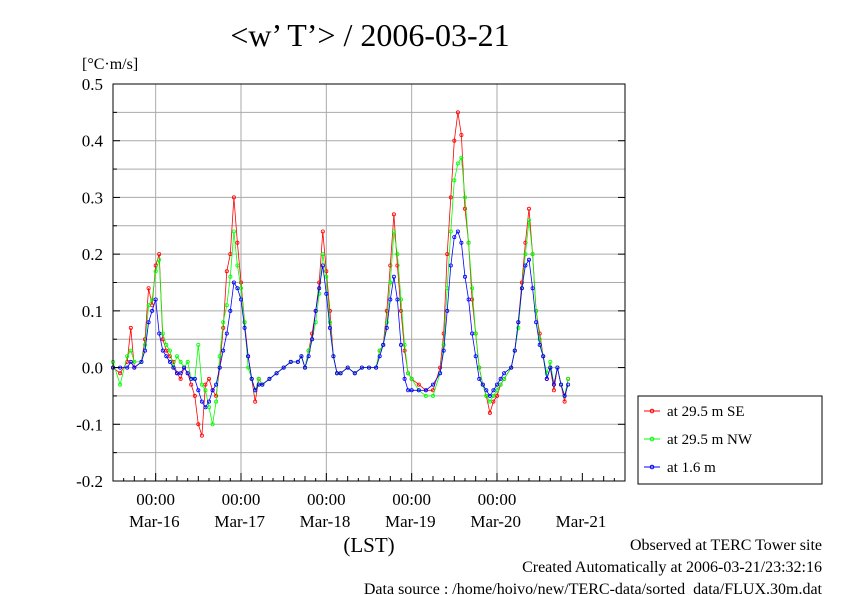  I want to click on x-axis-label: (LST), so click(368, 545).